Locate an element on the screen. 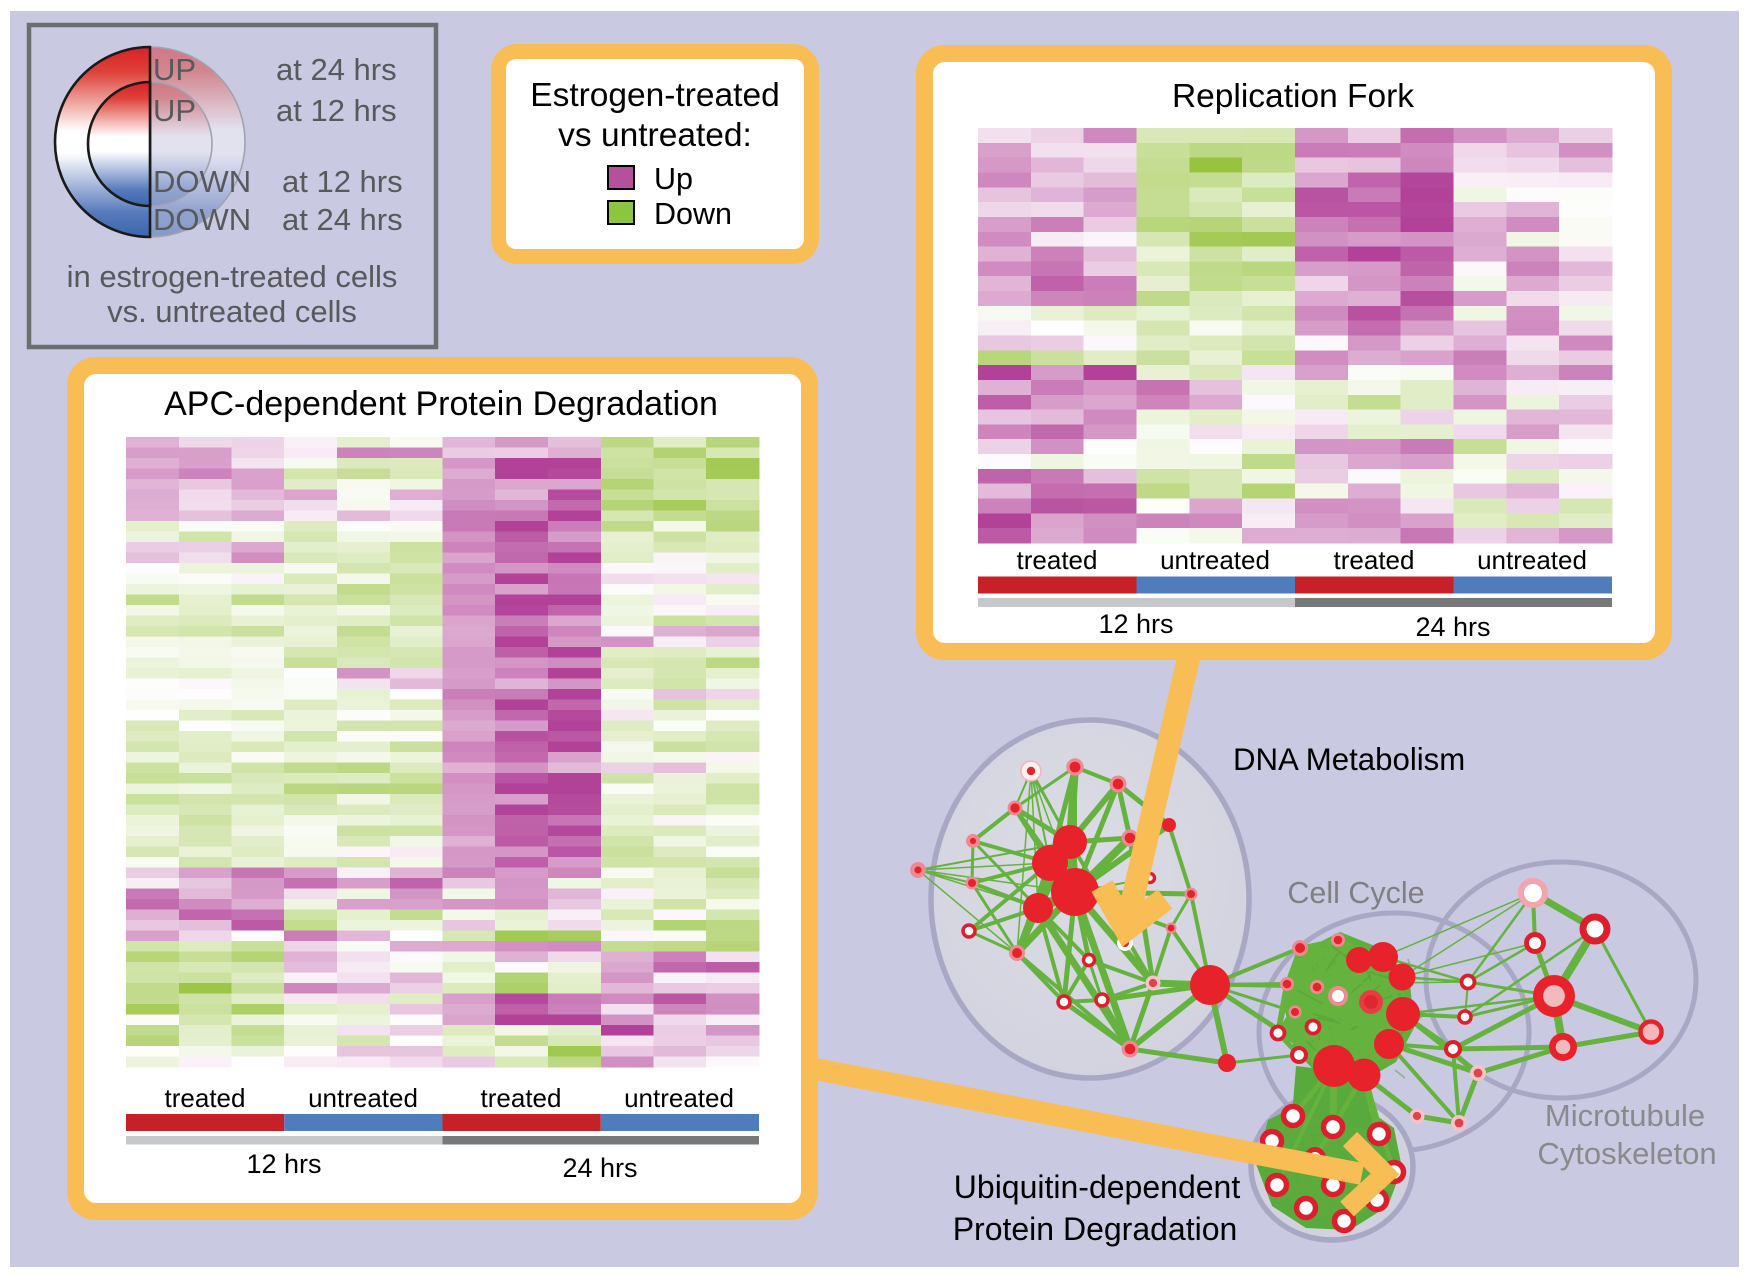 The width and height of the screenshot is (1750, 1279). svg-text: Up is located at coordinates (673, 179).